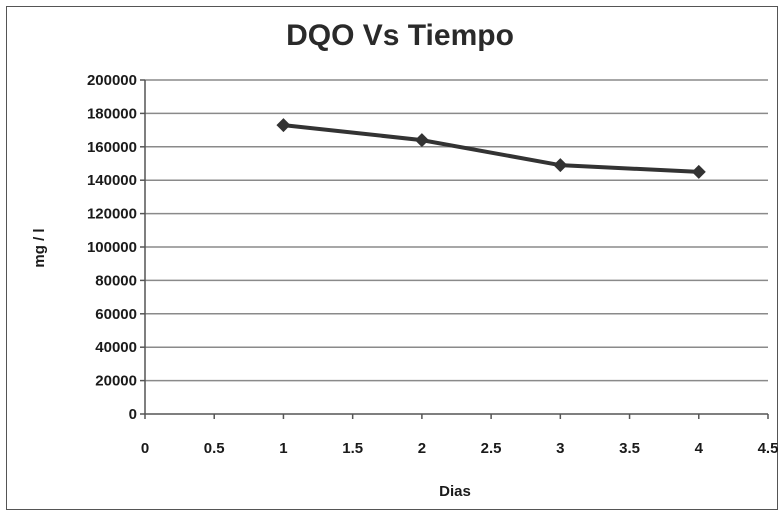  What do you see at coordinates (560, 448) in the screenshot?
I see `x-tick-label: 3` at bounding box center [560, 448].